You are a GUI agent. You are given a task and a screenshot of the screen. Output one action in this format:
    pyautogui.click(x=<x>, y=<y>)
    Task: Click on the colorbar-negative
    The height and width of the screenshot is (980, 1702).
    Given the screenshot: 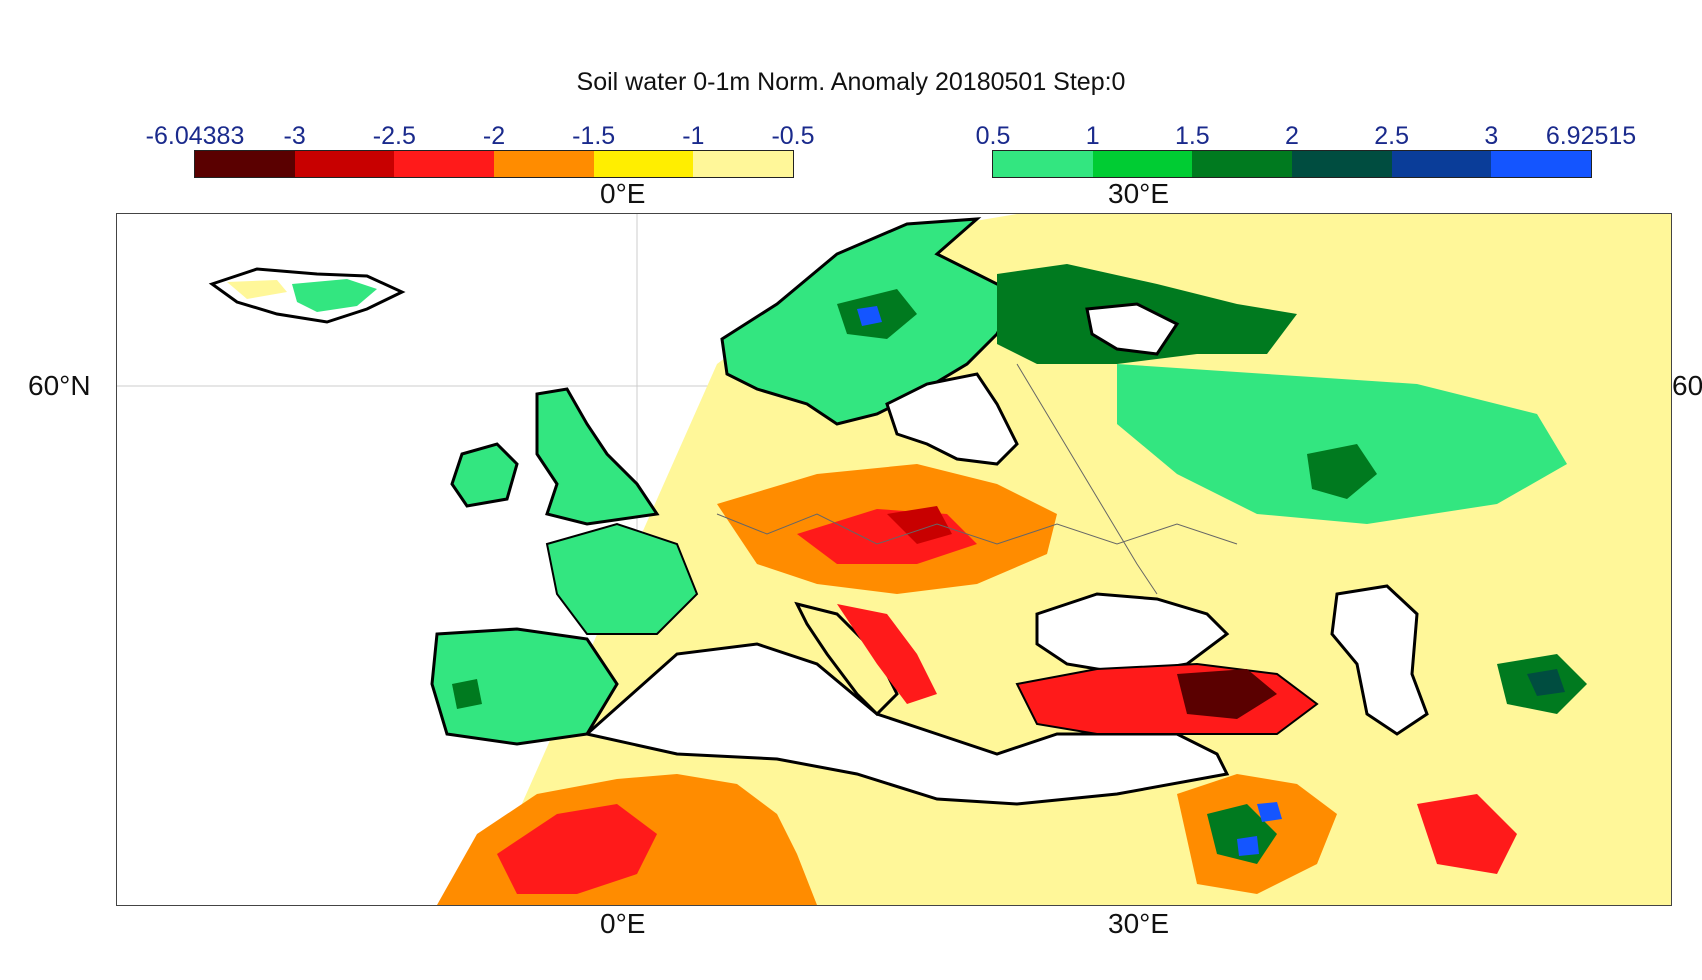 What is the action you would take?
    pyautogui.click(x=494, y=164)
    